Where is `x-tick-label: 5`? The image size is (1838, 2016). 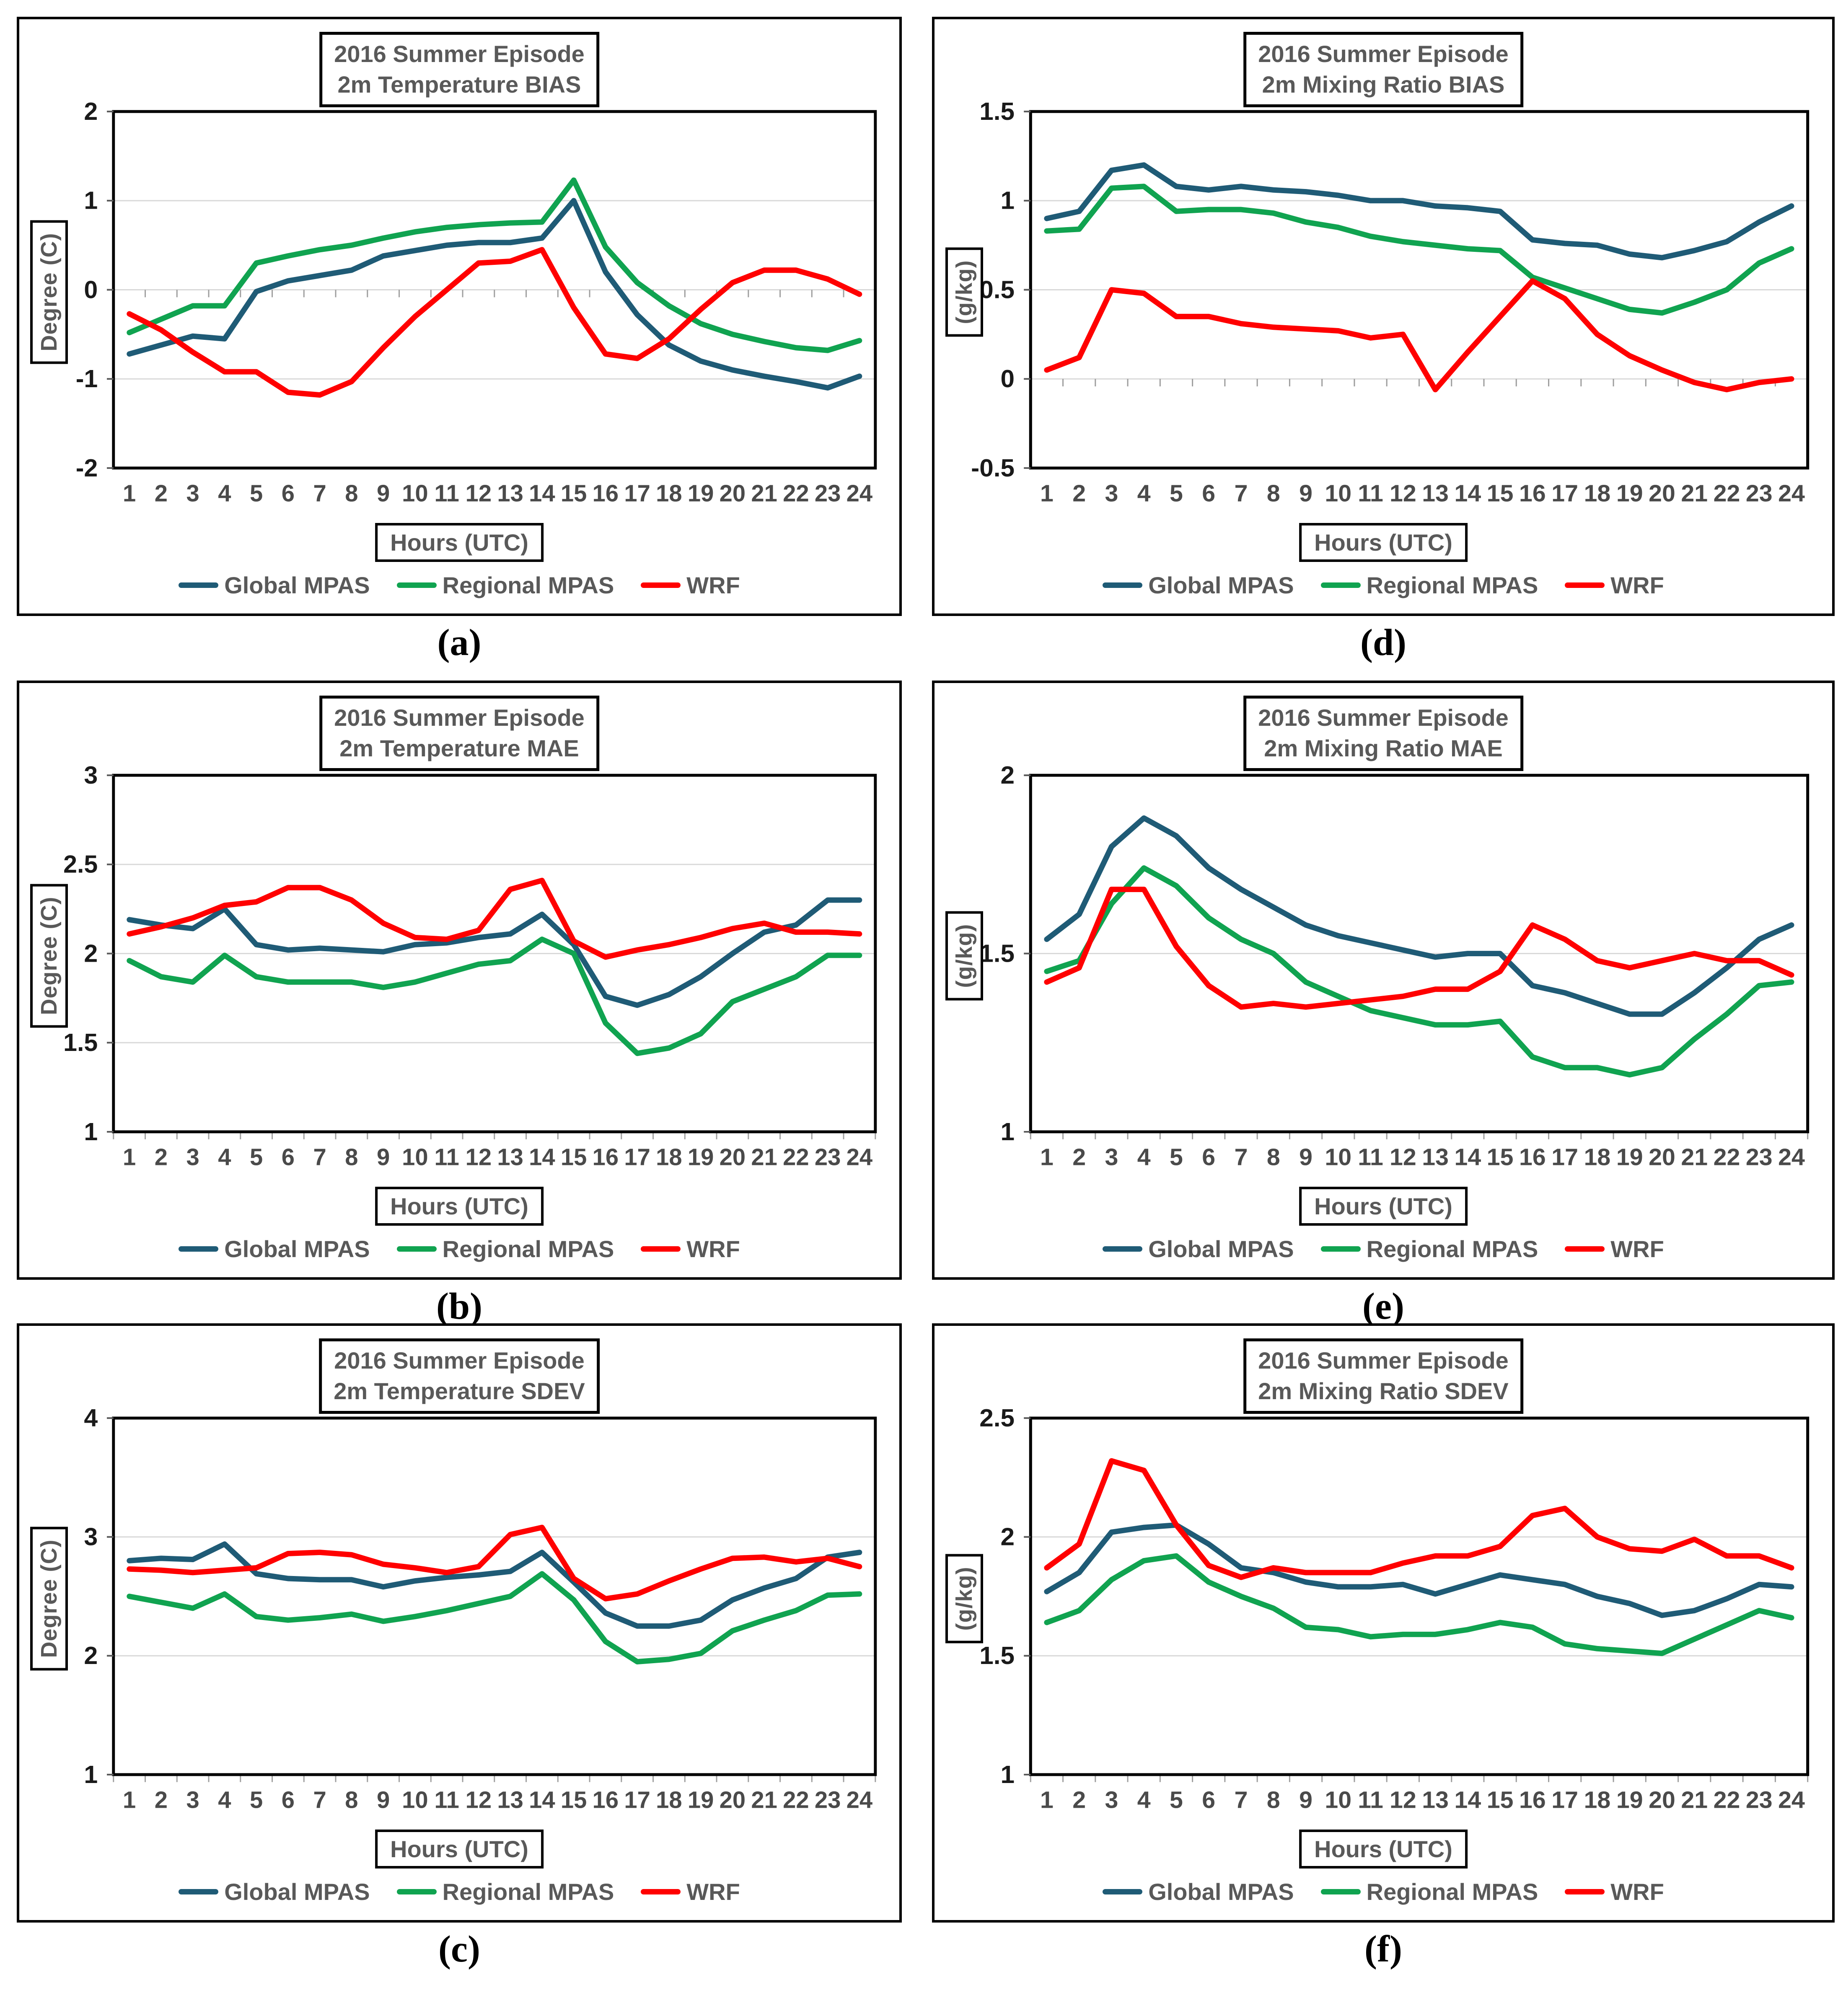 x-tick-label: 5 is located at coordinates (1176, 1157).